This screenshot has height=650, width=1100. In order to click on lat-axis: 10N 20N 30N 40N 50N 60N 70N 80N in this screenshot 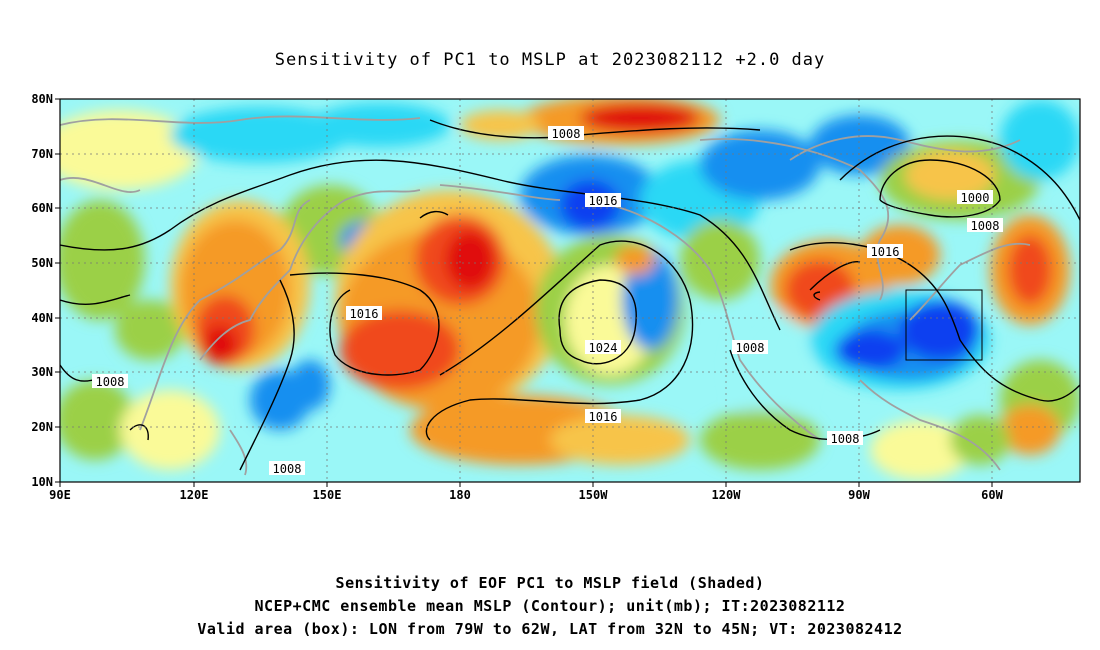, I will do `click(45, 290)`.